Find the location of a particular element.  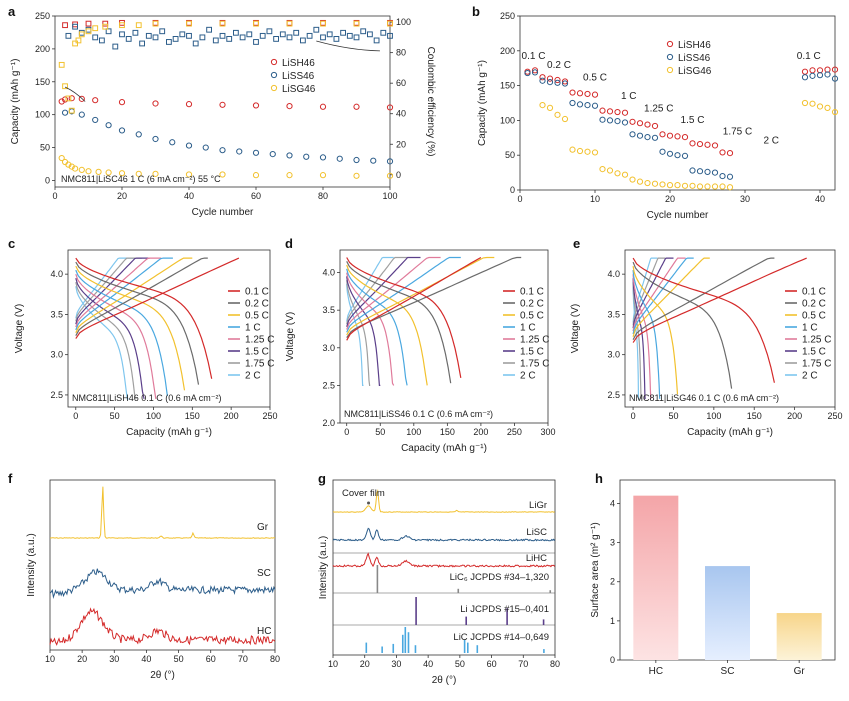

panel-b-xtick-label: 0 is located at coordinates (519, 199).